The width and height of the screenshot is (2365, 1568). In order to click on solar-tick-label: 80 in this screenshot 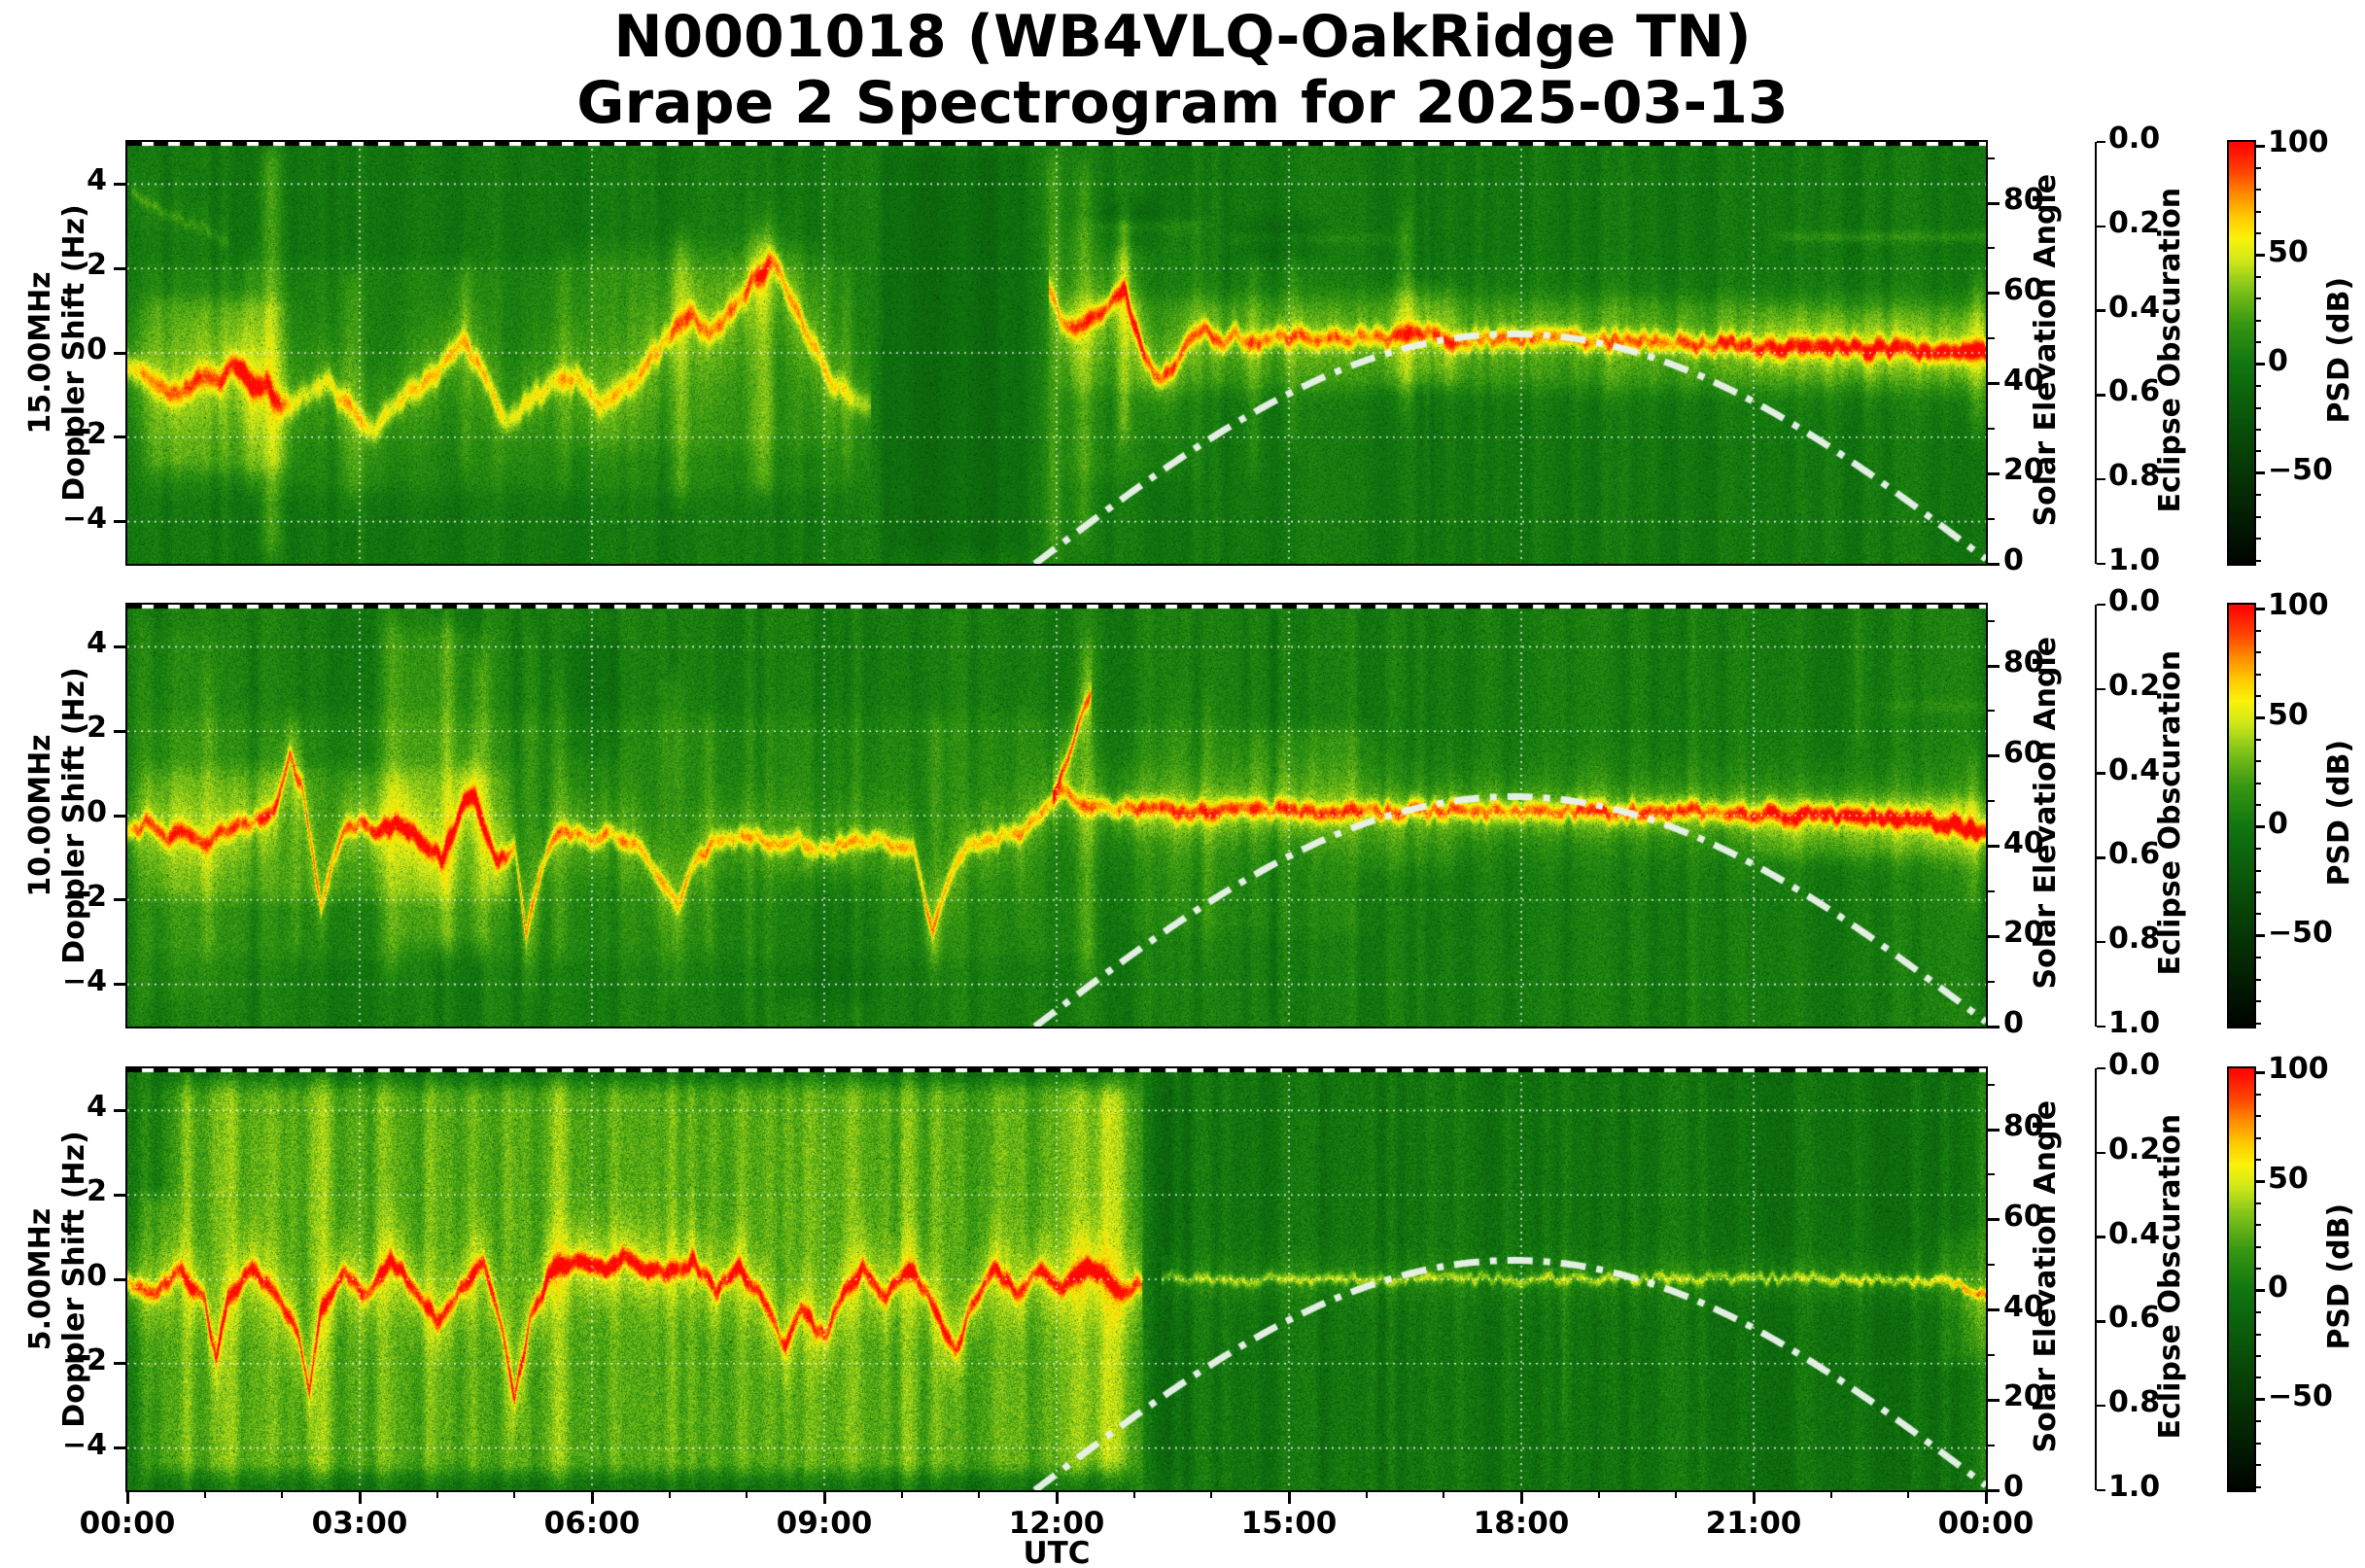, I will do `click(2024, 1126)`.